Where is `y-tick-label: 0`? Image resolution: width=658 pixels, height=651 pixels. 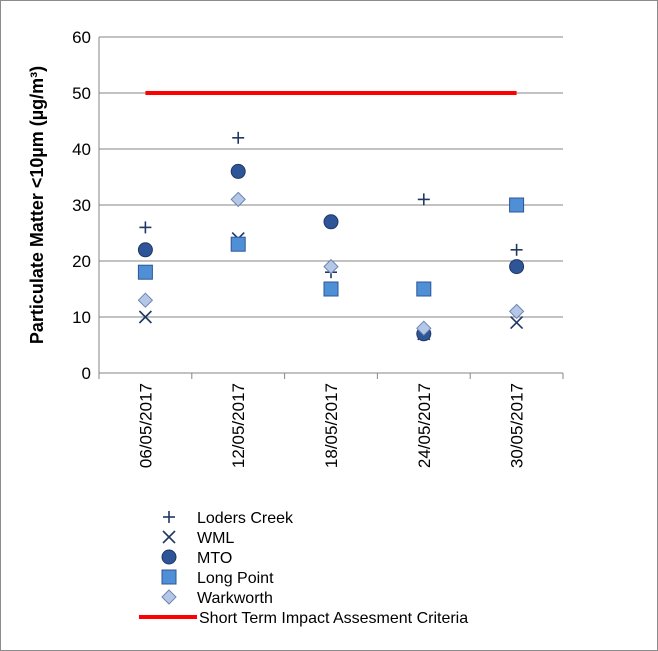
y-tick-label: 0 is located at coordinates (86, 373).